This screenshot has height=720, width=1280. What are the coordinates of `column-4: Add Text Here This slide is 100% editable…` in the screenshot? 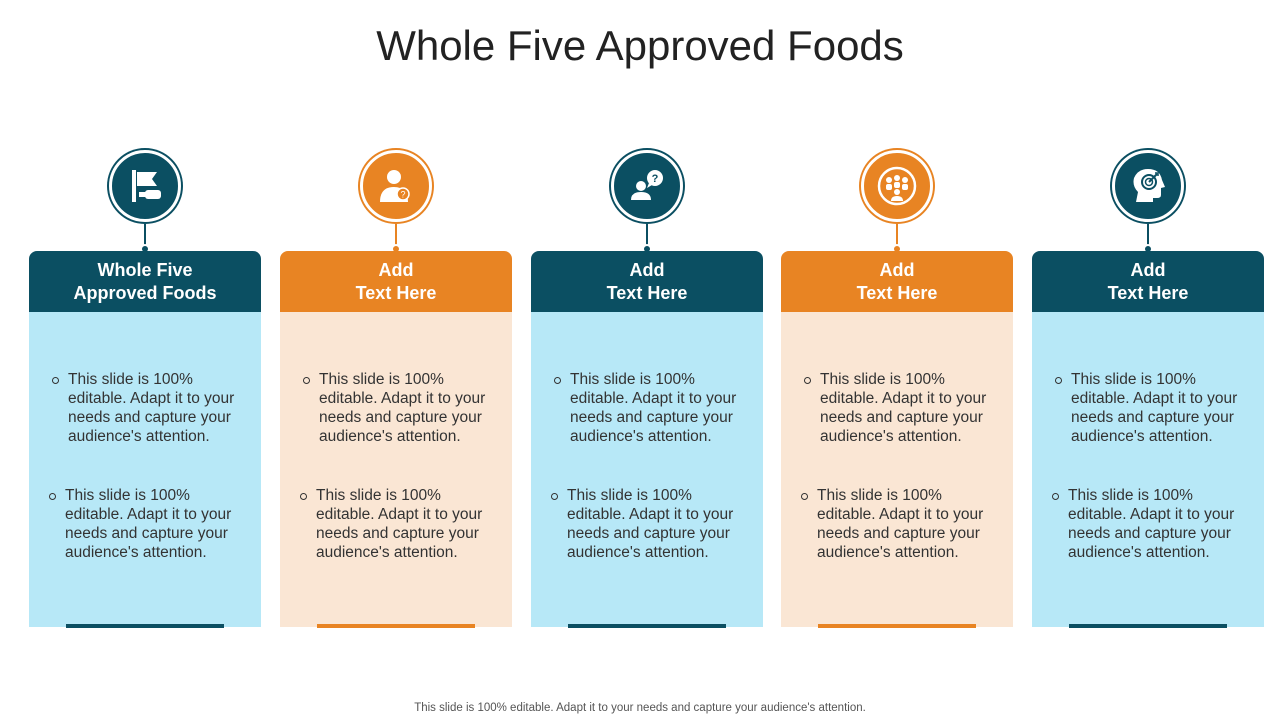 It's located at (897, 390).